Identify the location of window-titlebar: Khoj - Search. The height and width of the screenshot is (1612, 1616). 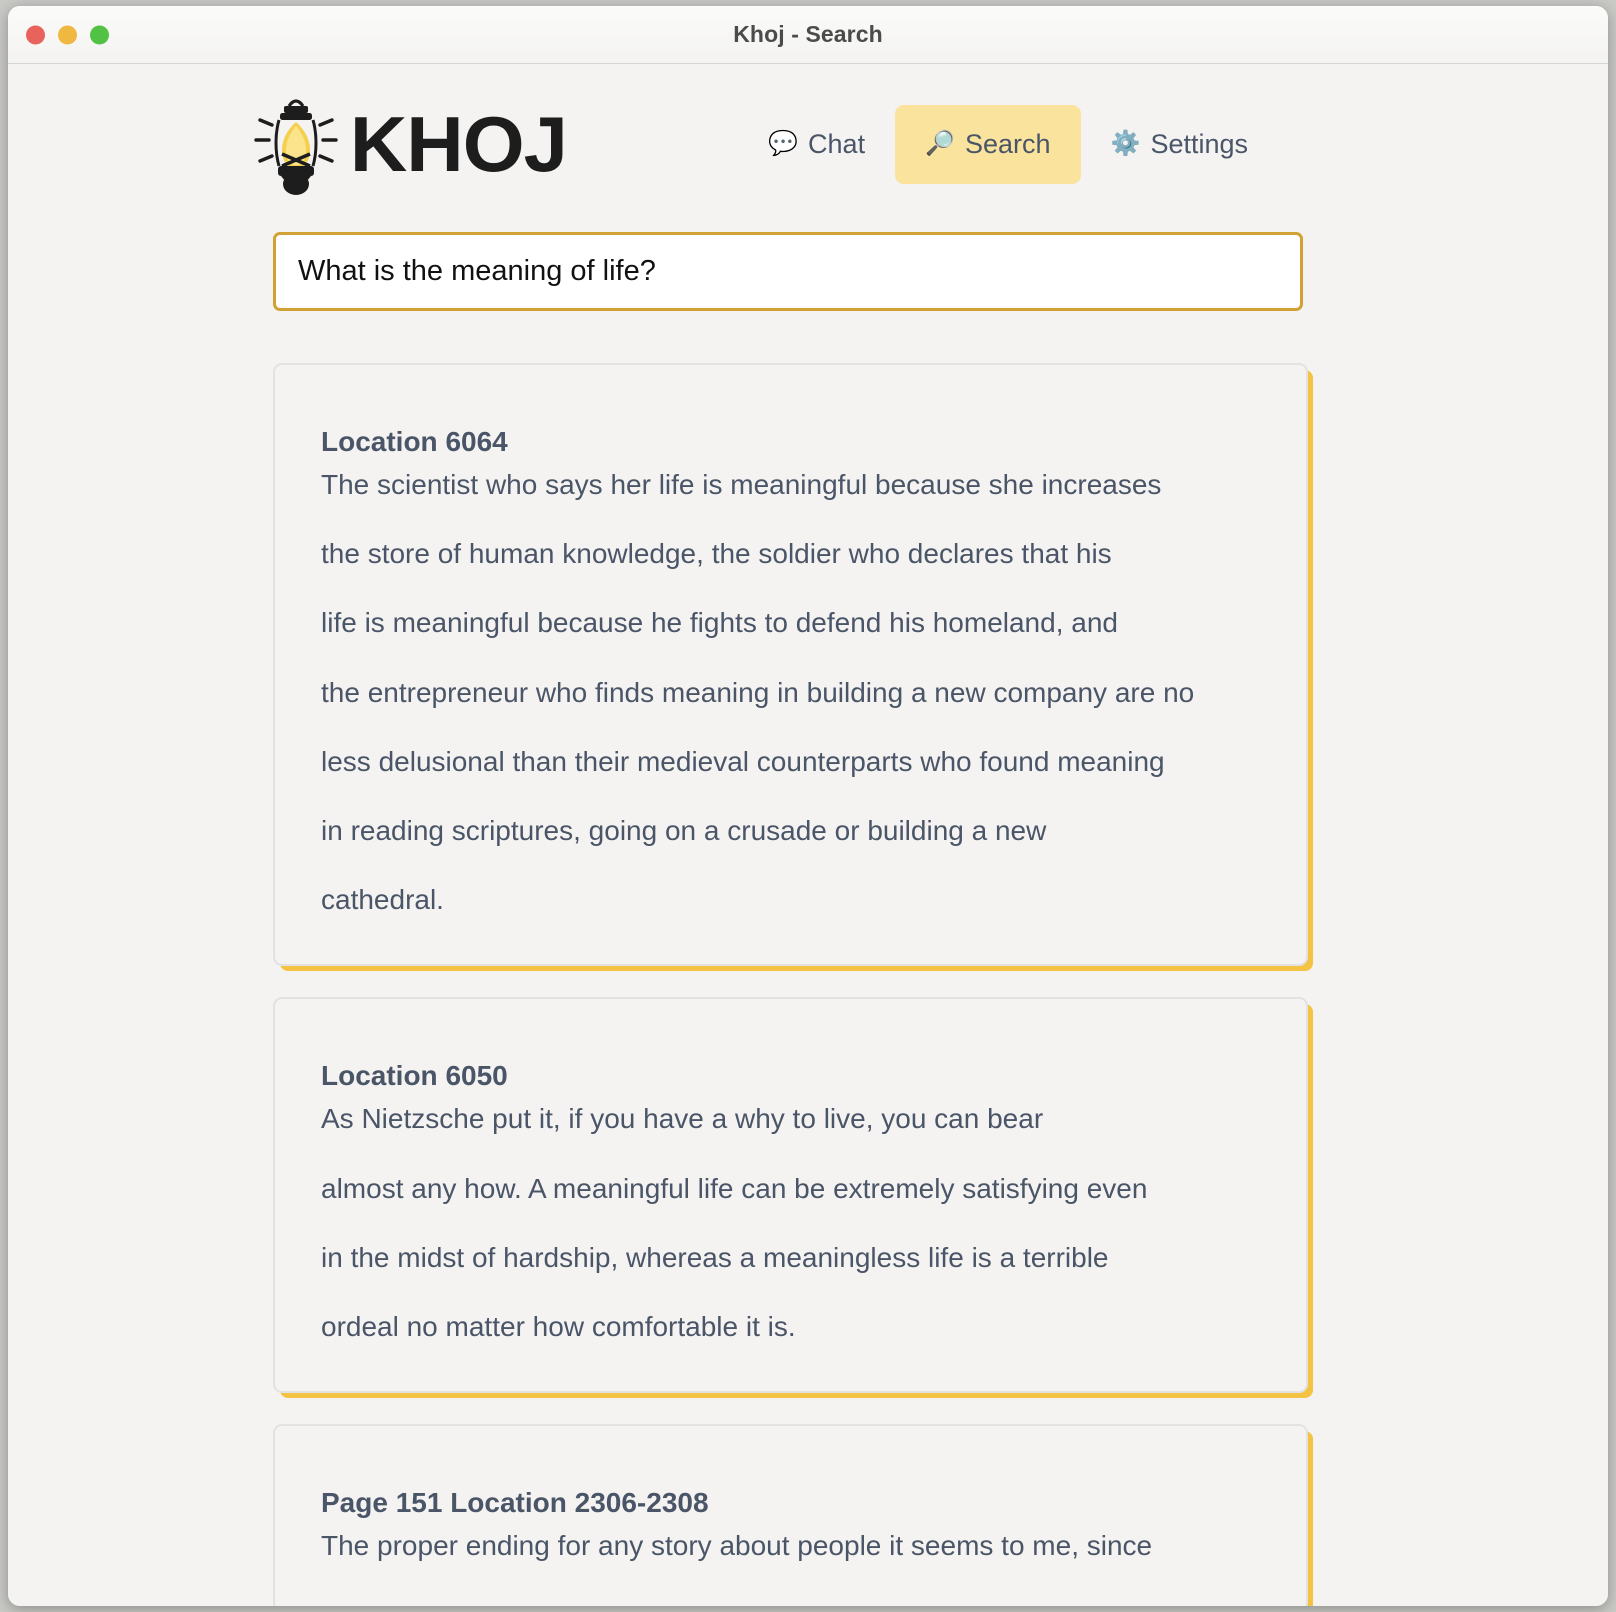
(808, 35).